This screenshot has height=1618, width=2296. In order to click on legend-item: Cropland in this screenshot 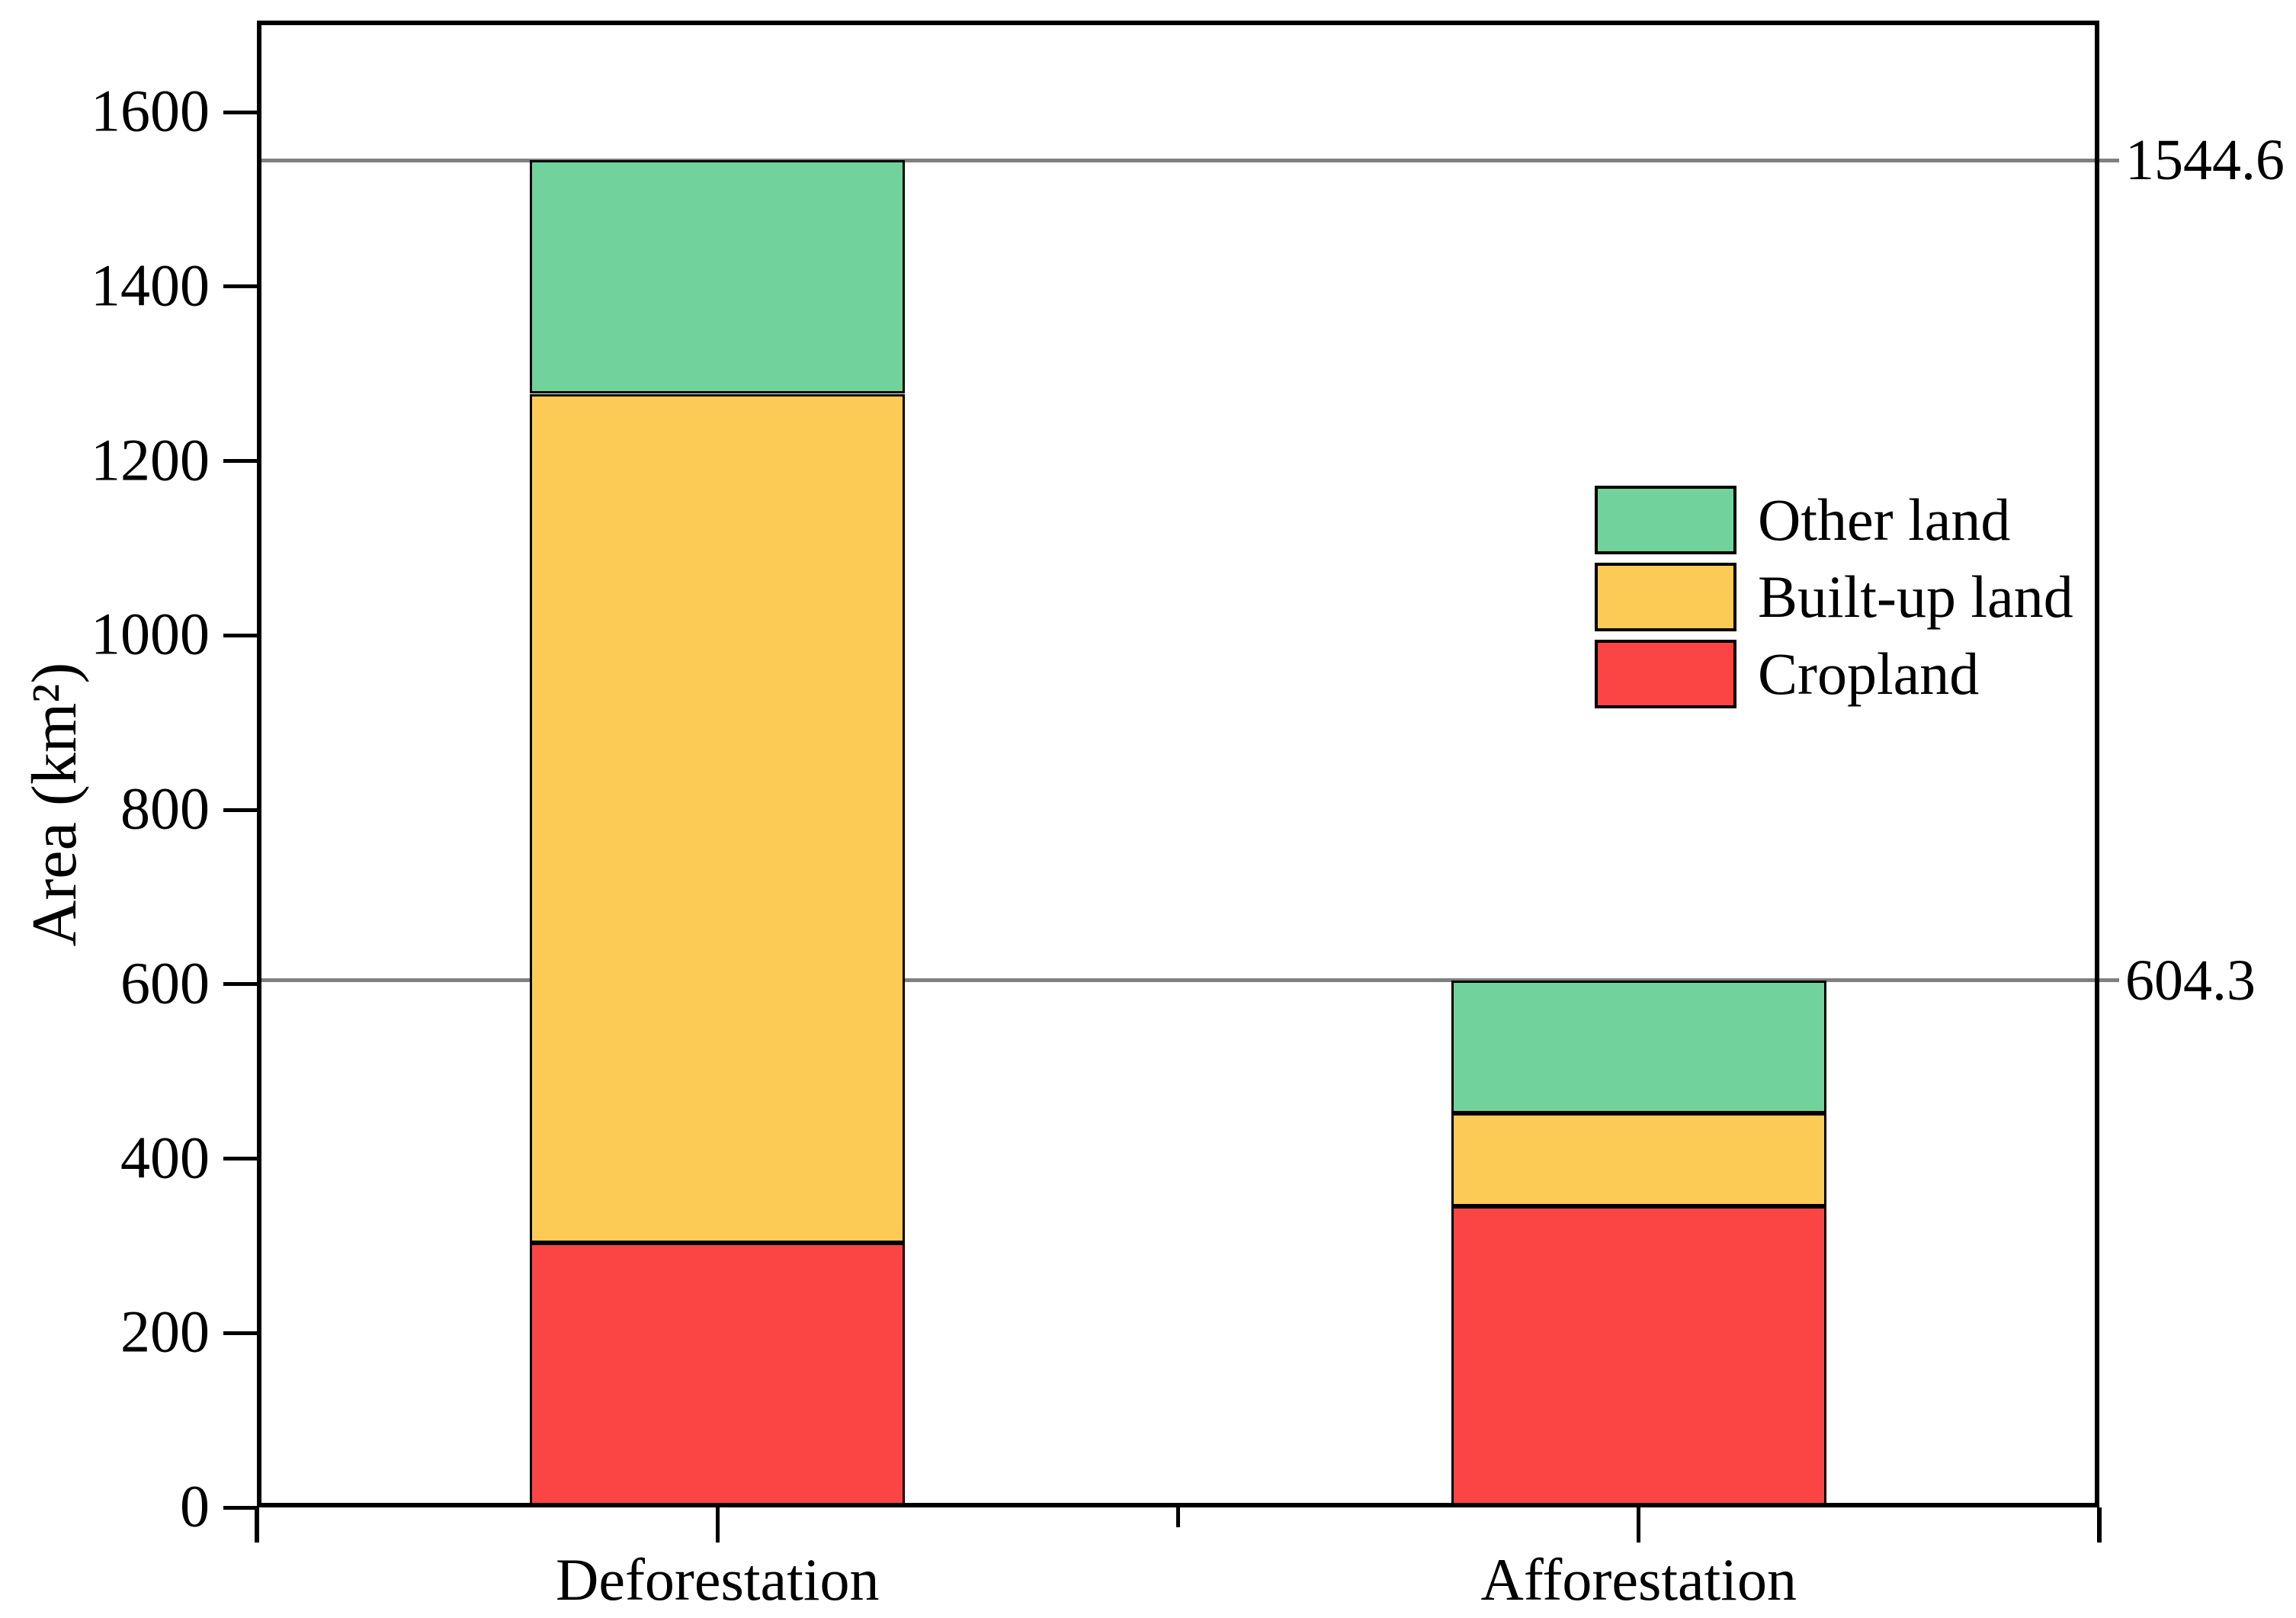, I will do `click(1834, 674)`.